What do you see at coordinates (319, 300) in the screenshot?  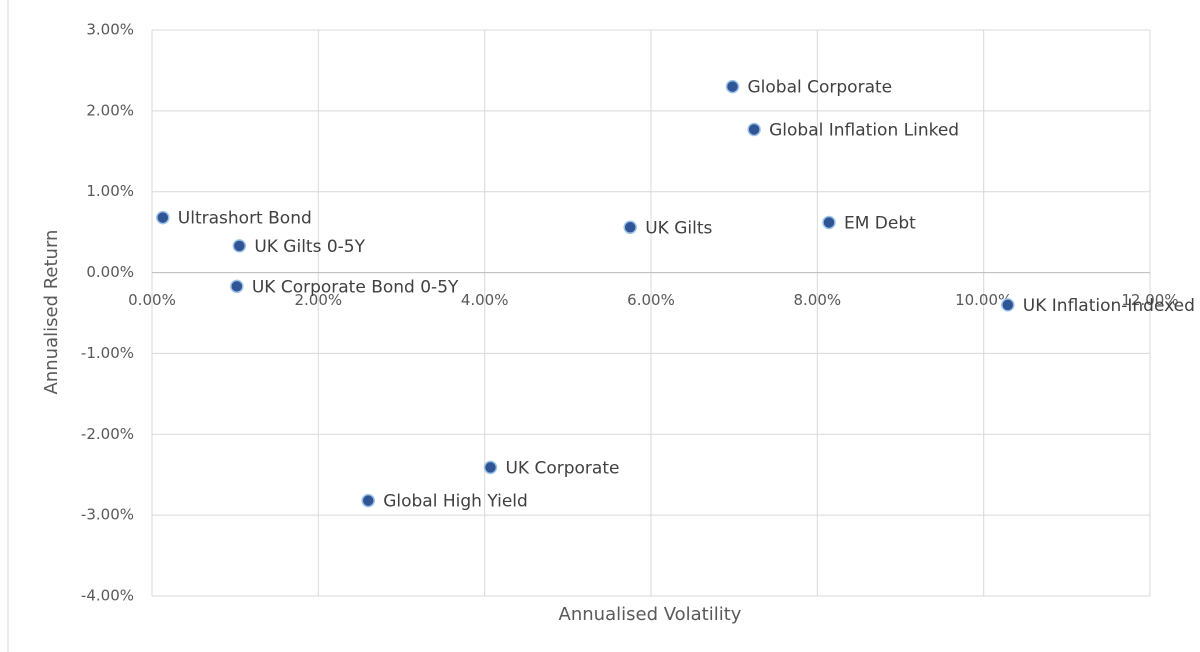 I see `x-tick-label: 2.00%` at bounding box center [319, 300].